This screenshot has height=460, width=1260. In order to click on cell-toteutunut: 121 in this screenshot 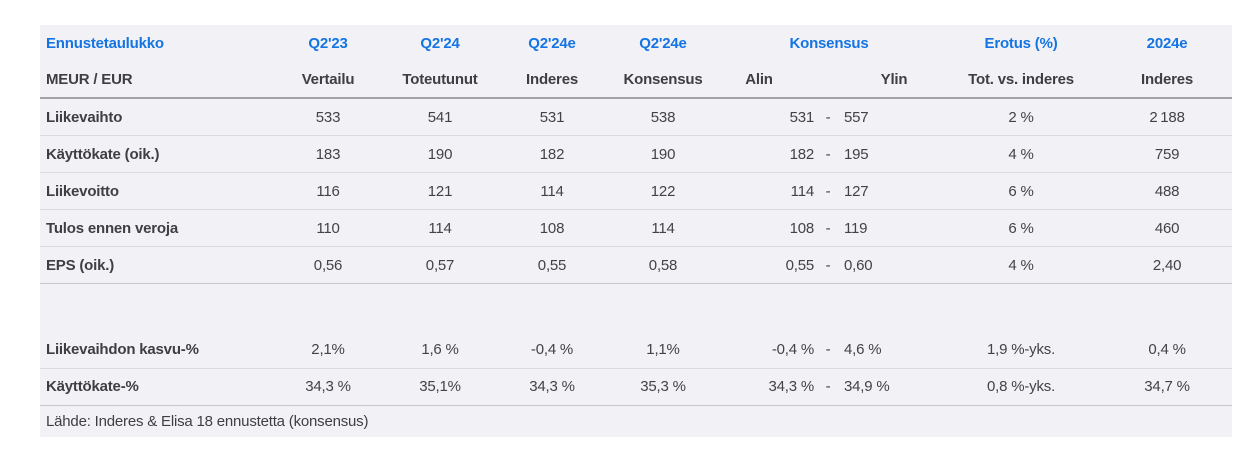, I will do `click(440, 191)`.